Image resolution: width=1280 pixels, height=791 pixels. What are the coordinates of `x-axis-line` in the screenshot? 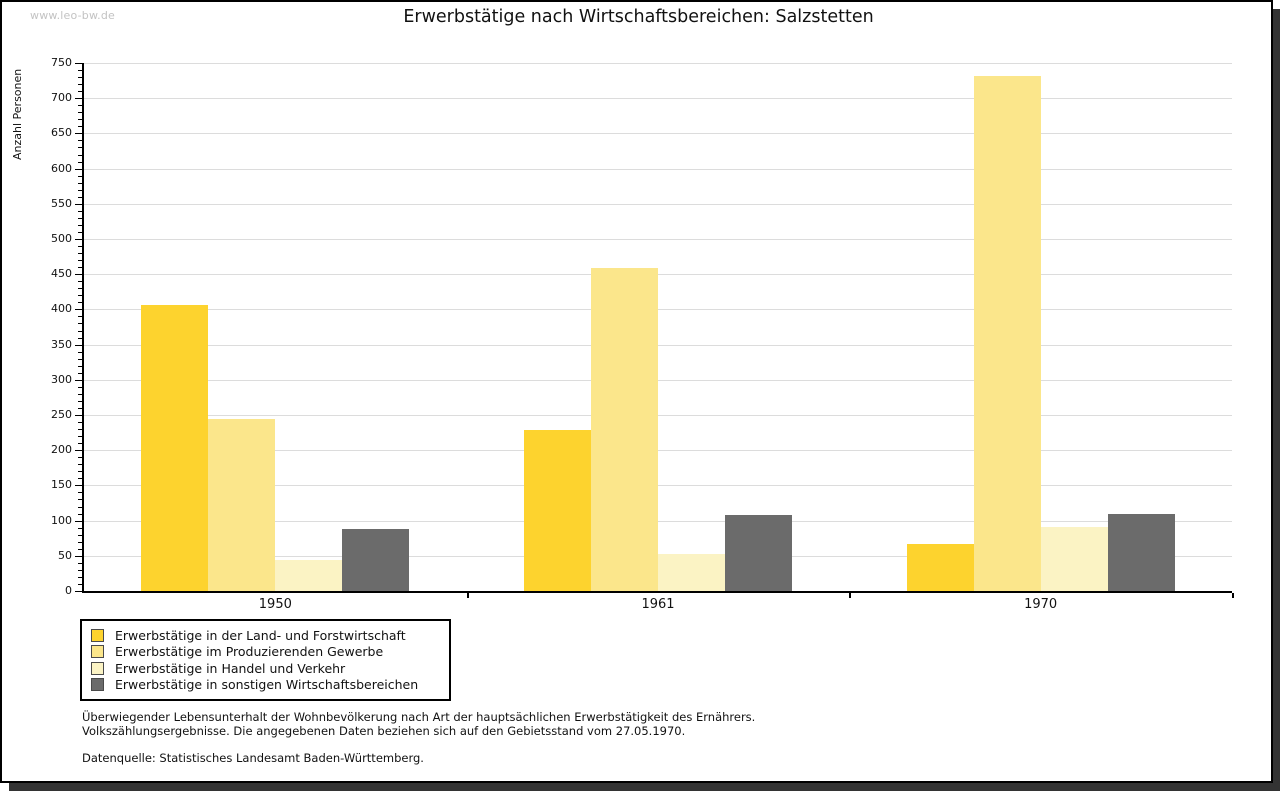 It's located at (657, 592).